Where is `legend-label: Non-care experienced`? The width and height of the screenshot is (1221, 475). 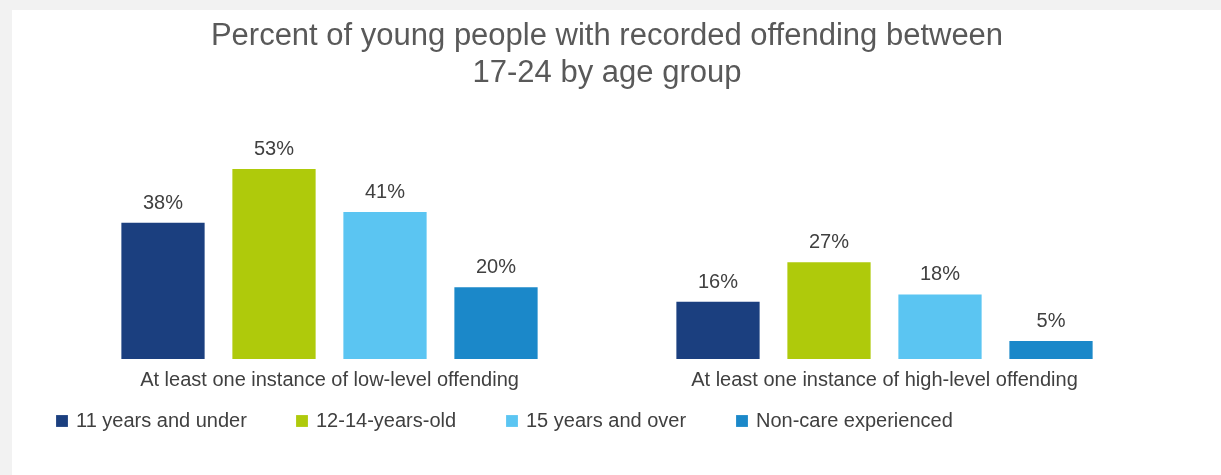 legend-label: Non-care experienced is located at coordinates (854, 420).